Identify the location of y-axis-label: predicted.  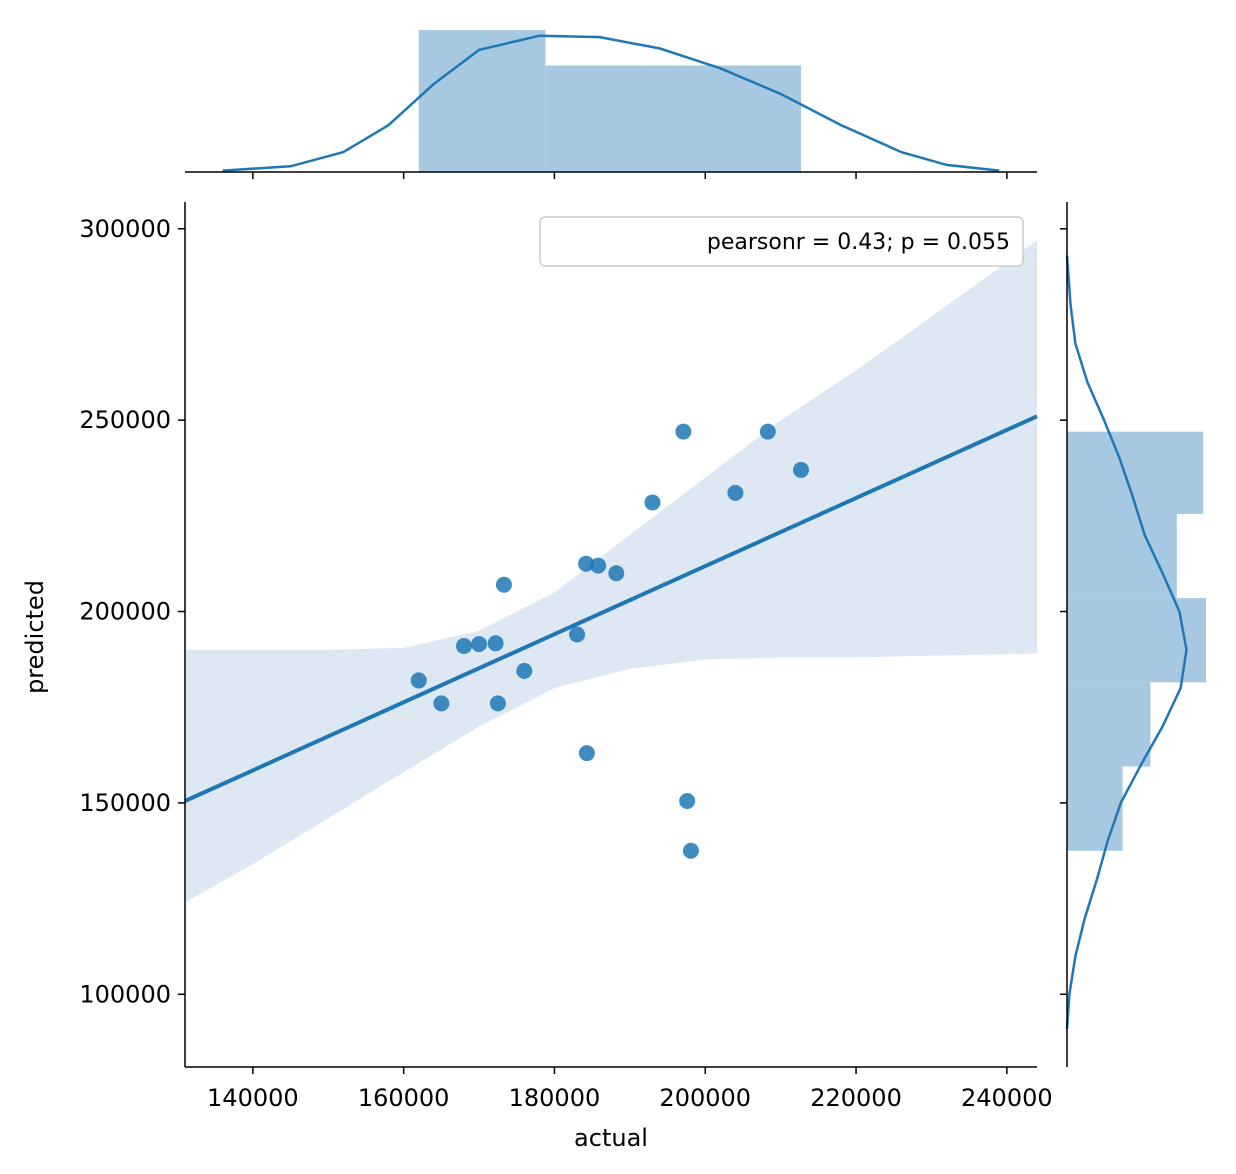
(35, 637).